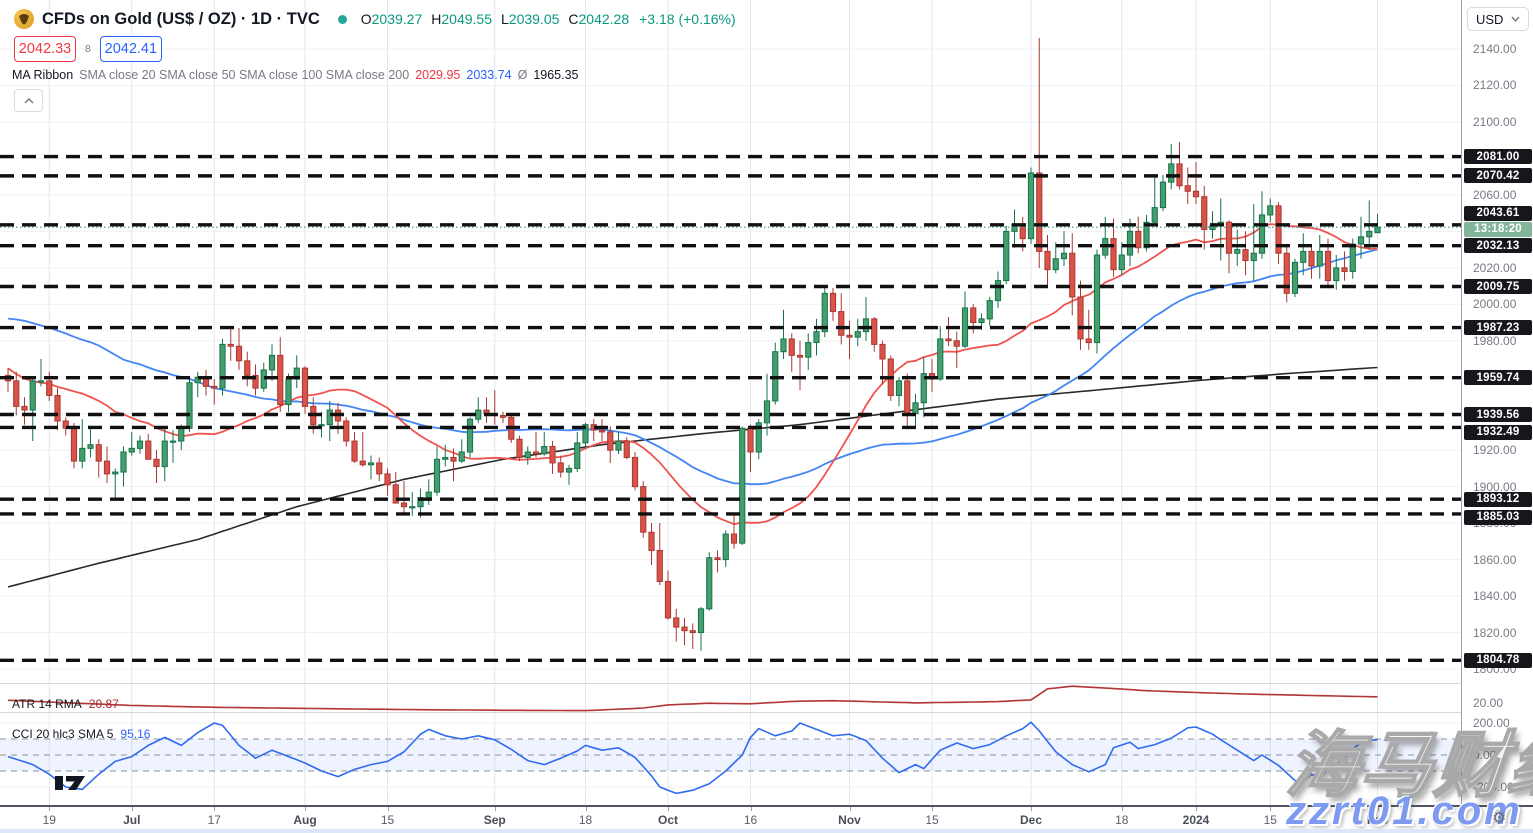  What do you see at coordinates (1490, 19) in the screenshot?
I see `currency-label: USD` at bounding box center [1490, 19].